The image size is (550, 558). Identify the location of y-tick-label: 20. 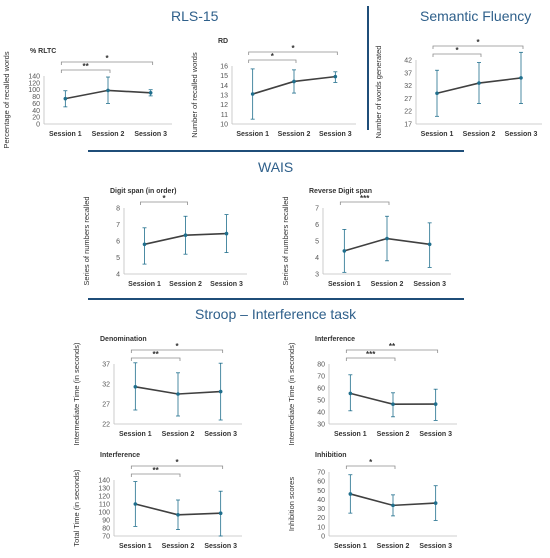
(36, 118).